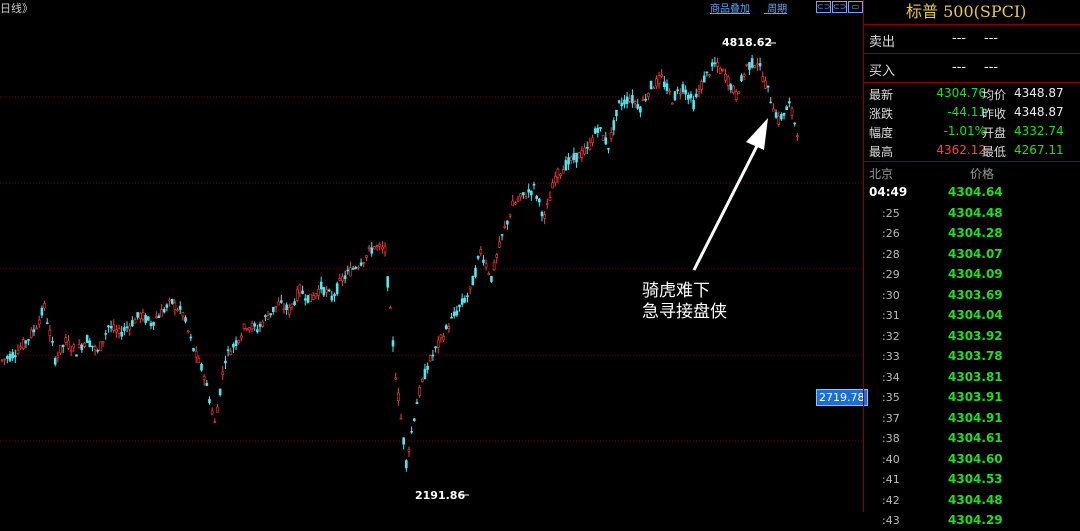 The image size is (1080, 531). I want to click on instrument-title: 标普 500(SPCI), so click(972, 12).